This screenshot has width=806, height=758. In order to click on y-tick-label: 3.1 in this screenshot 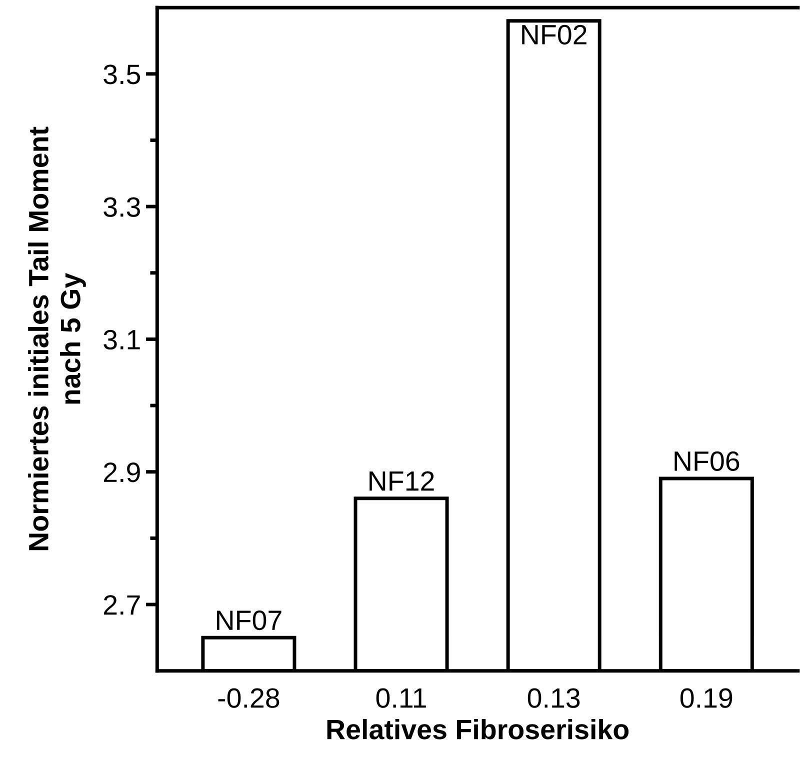, I will do `click(122, 340)`.